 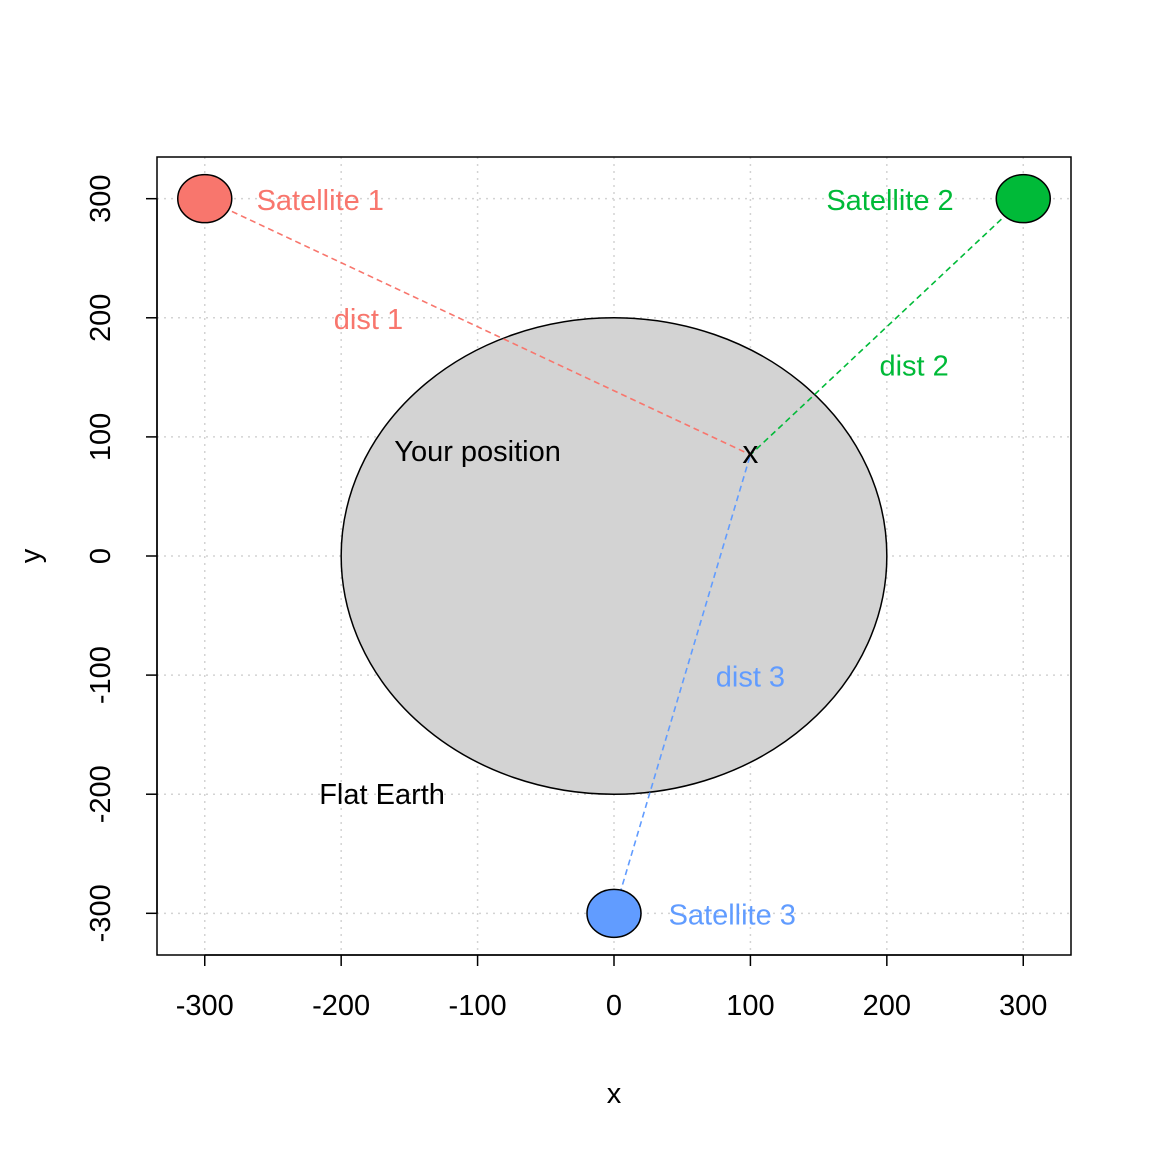 I want to click on flat-earth-label: Flat Earth, so click(x=382, y=795).